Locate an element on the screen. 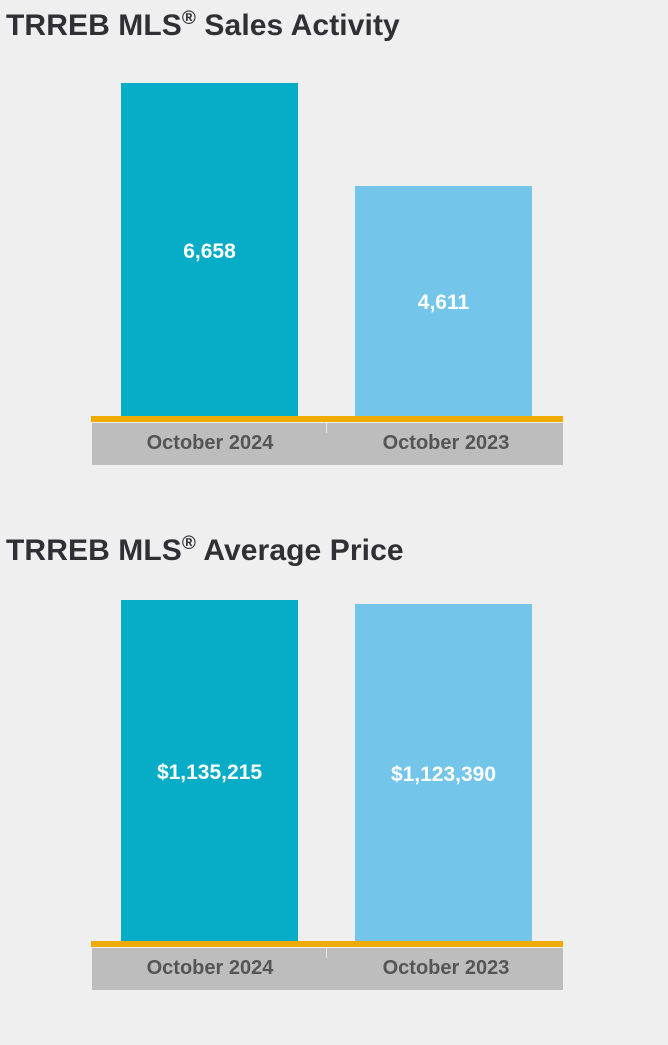 This screenshot has height=1045, width=668. average-price-value-label: $1,123,390 is located at coordinates (443, 774).